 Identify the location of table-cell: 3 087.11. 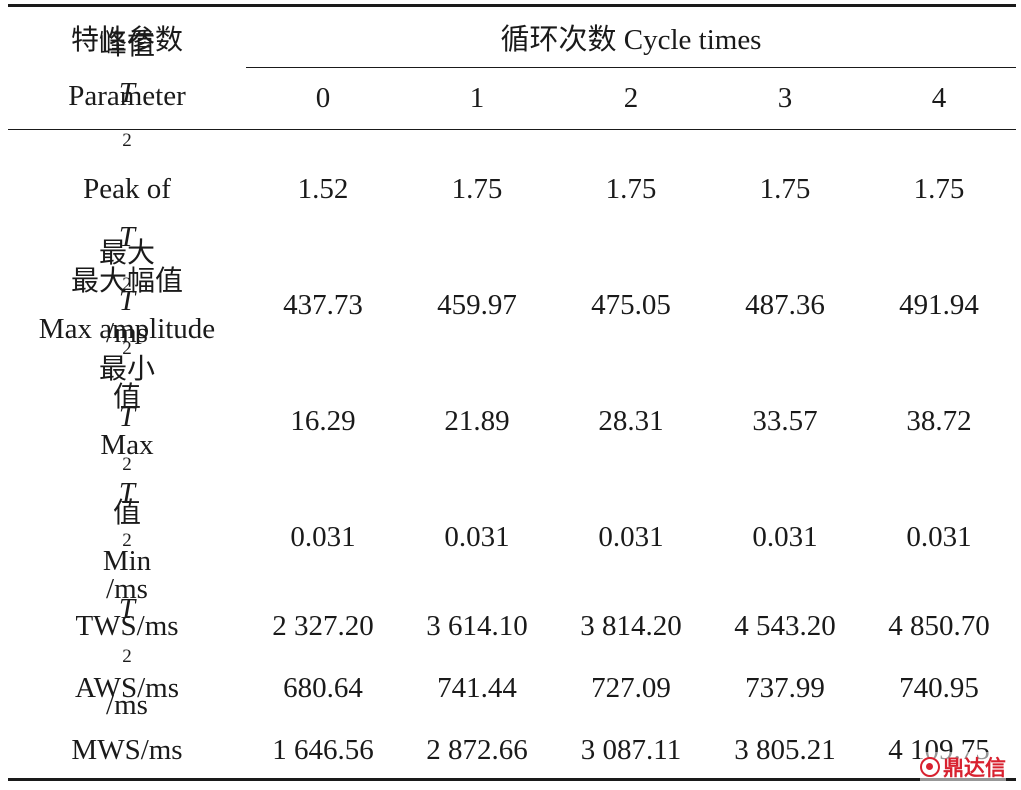
(631, 749).